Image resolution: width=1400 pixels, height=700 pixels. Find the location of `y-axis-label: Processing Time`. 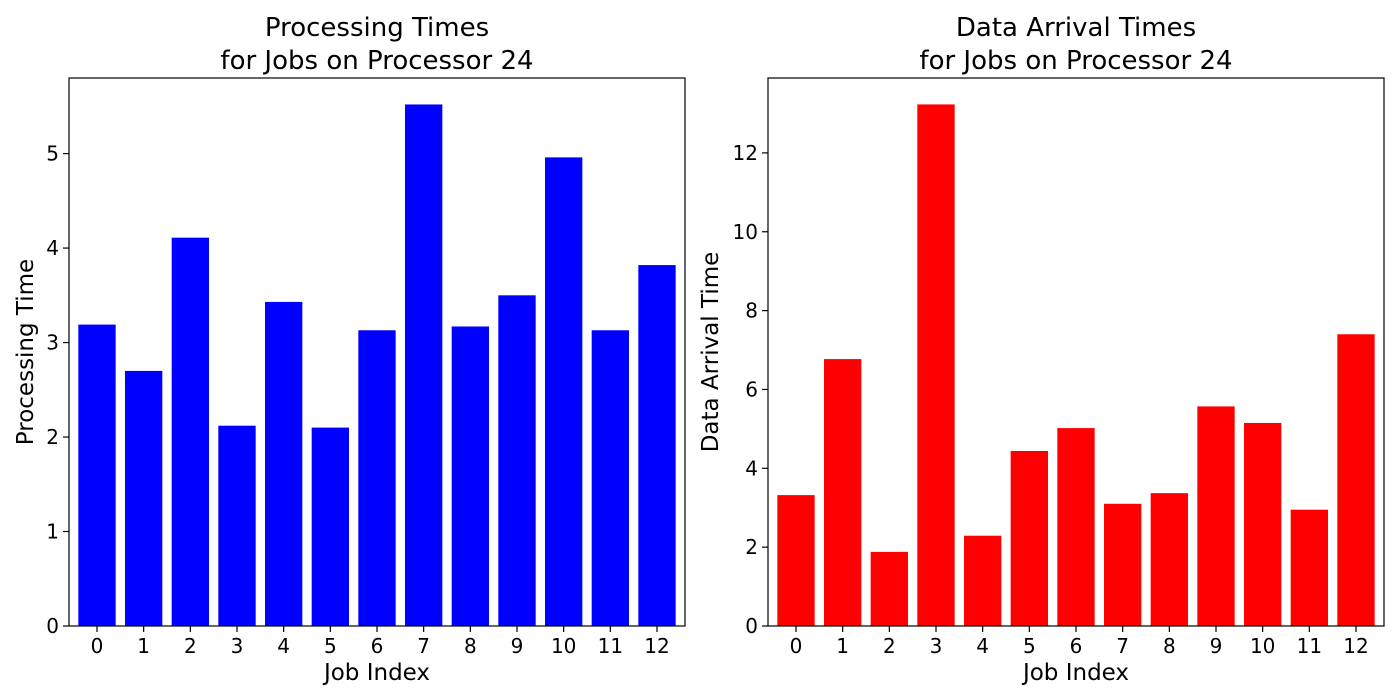

y-axis-label: Processing Time is located at coordinates (26, 352).